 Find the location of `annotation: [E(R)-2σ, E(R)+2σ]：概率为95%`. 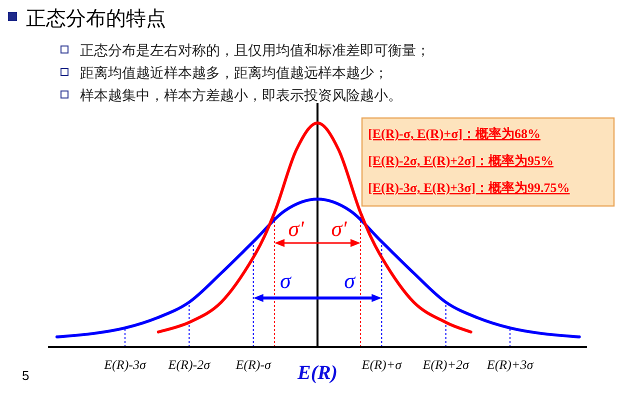

annotation: [E(R)-2σ, E(R)+2σ]：概率为95% is located at coordinates (461, 160).